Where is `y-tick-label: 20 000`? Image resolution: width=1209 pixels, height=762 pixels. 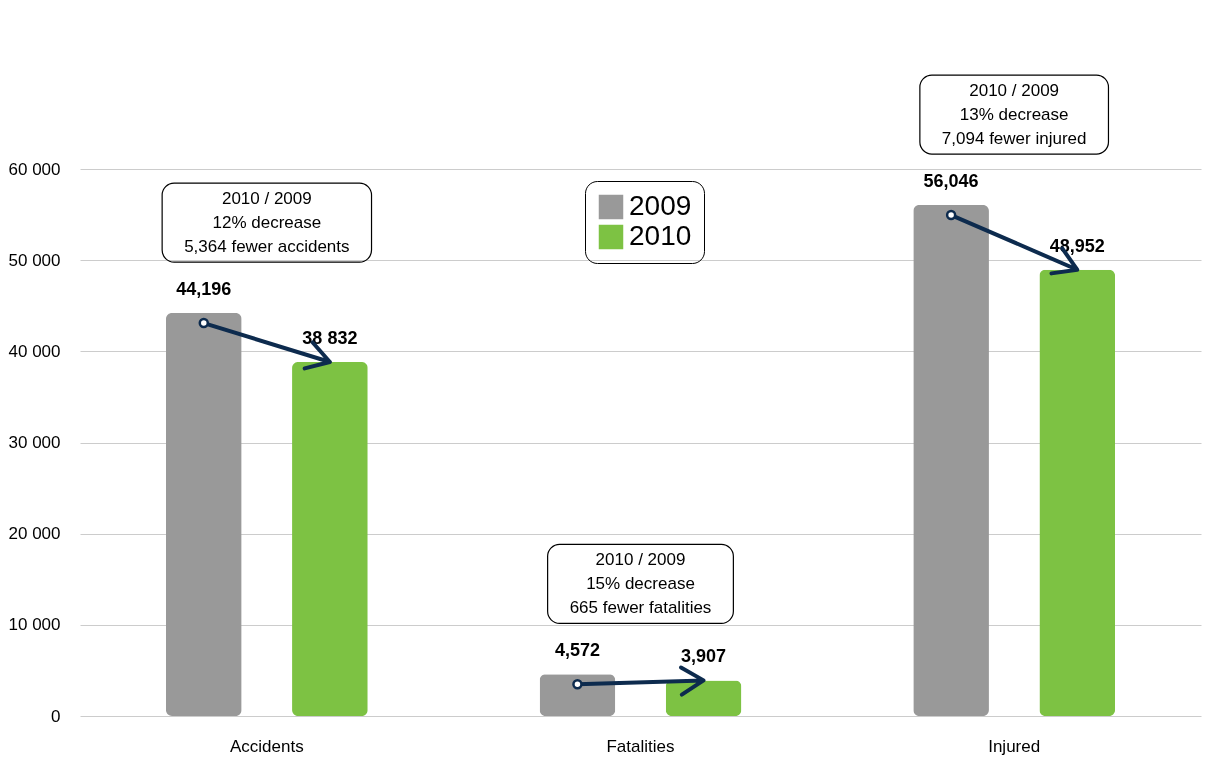
y-tick-label: 20 000 is located at coordinates (34, 534).